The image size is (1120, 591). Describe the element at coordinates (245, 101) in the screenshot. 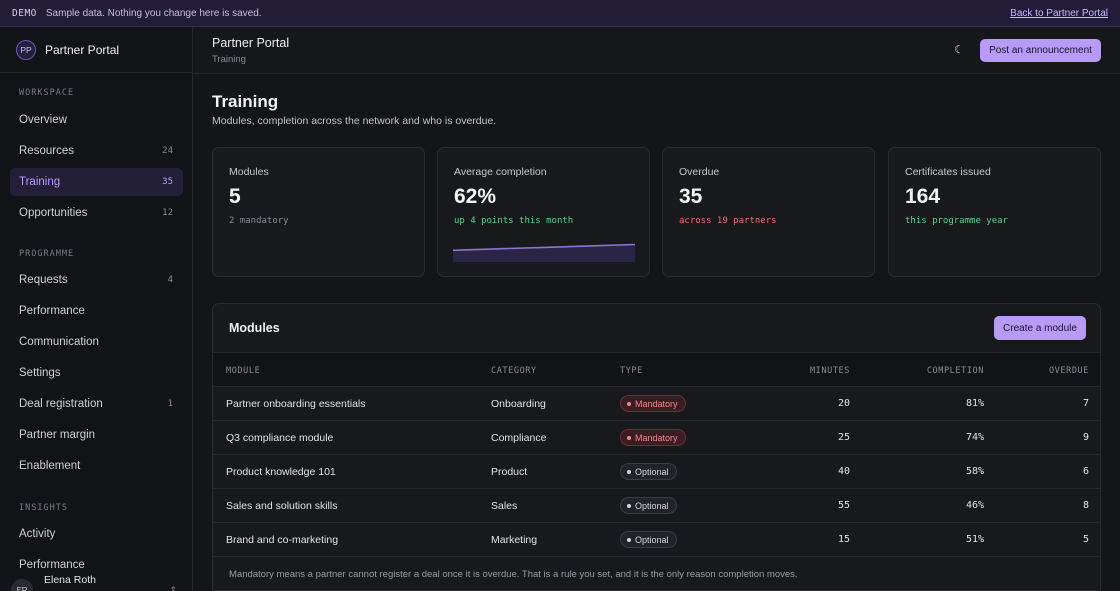

I see `page-title: Training` at that location.